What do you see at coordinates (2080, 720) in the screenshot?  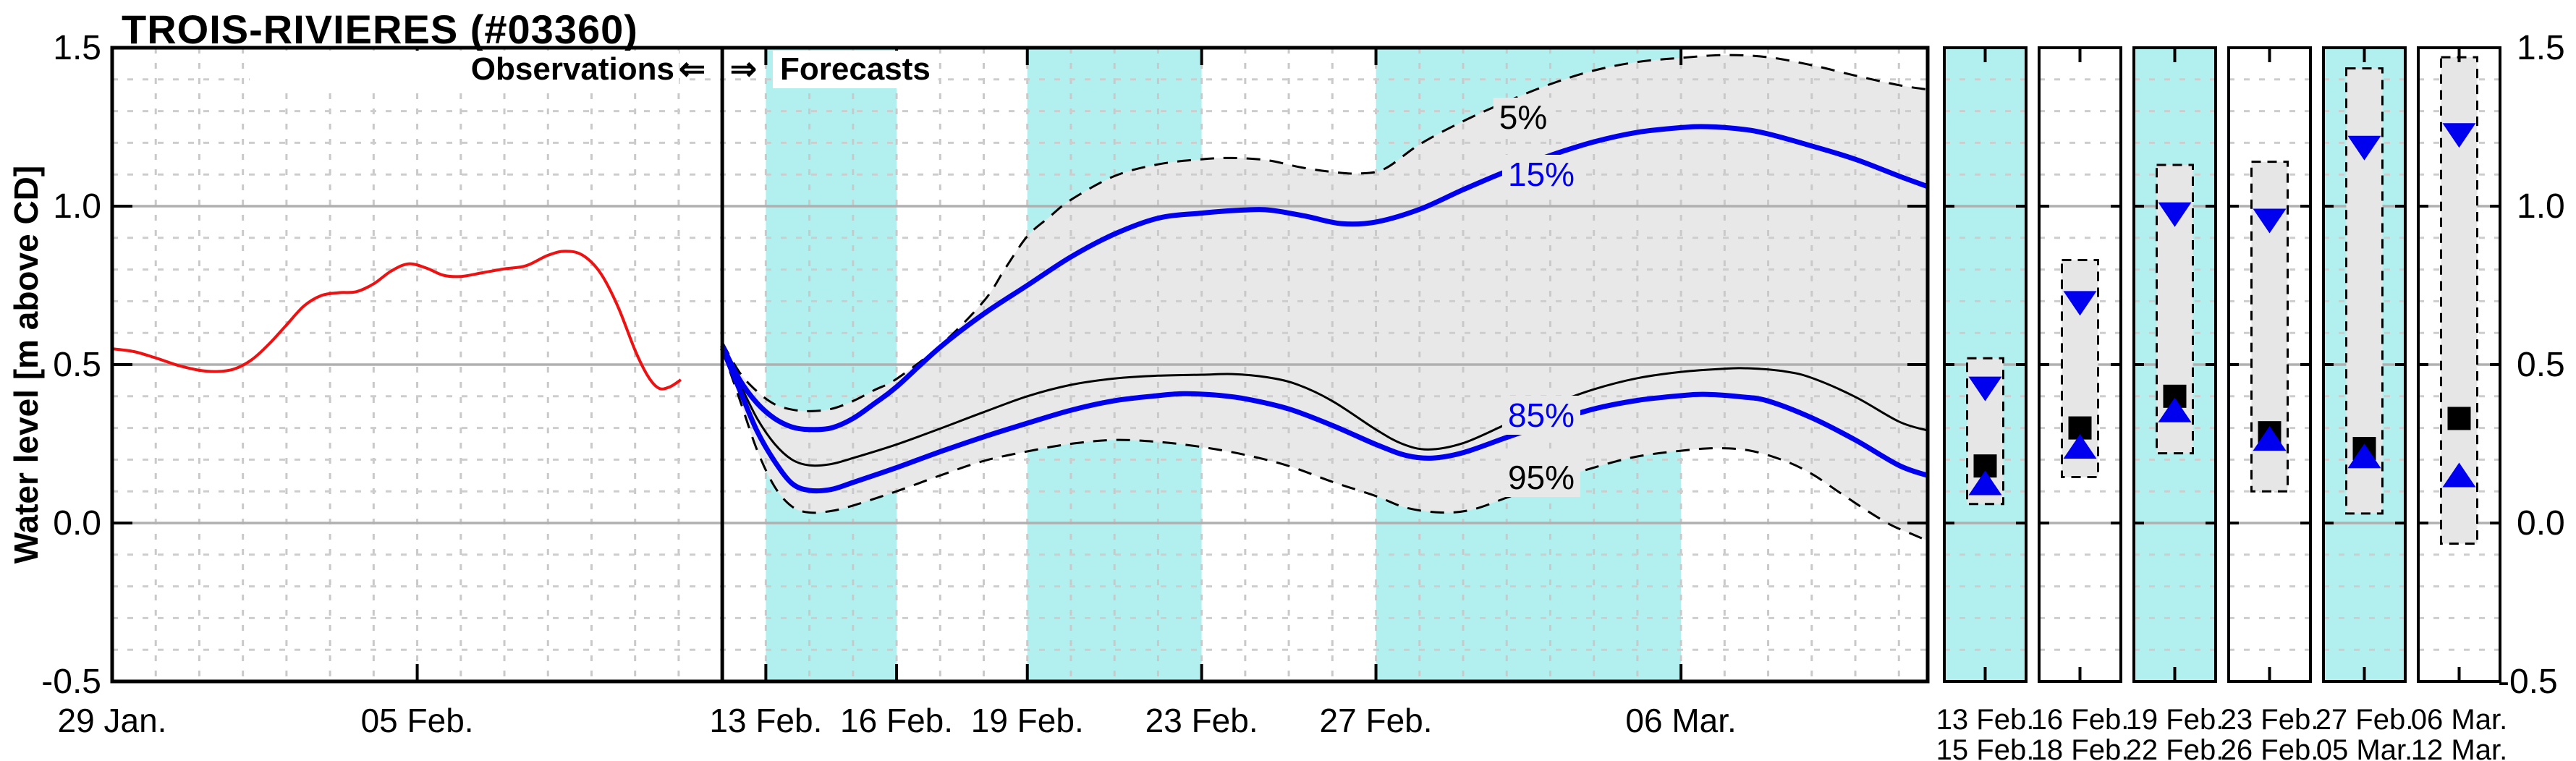 I see `panel-start-date: 16 Feb.` at bounding box center [2080, 720].